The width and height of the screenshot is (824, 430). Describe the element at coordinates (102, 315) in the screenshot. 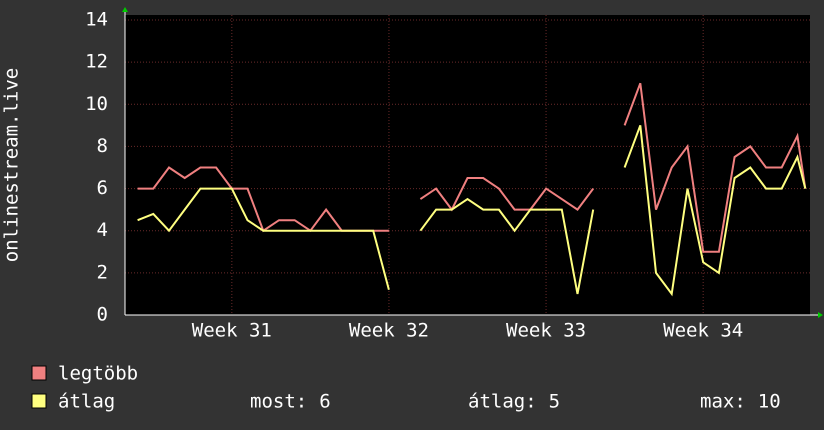

I see `y-tick-label: 0` at that location.